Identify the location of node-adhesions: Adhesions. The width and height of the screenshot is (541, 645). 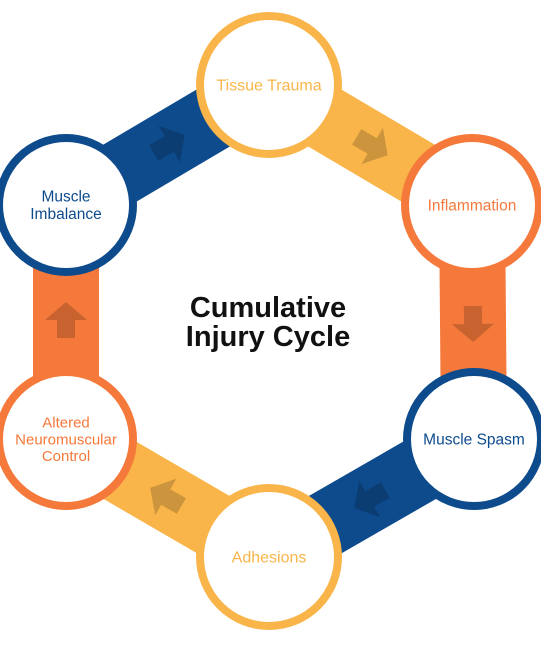
(269, 557).